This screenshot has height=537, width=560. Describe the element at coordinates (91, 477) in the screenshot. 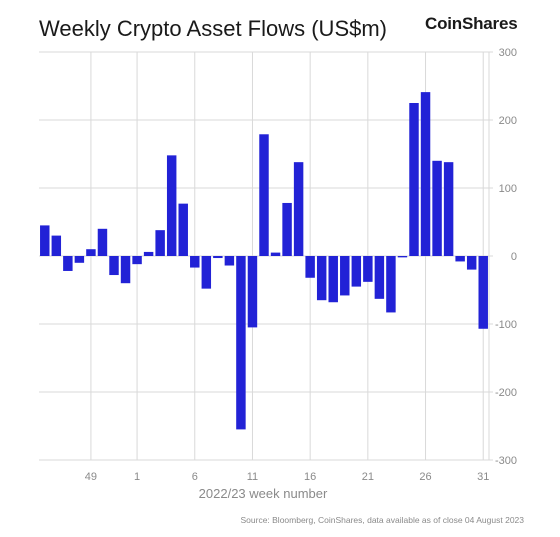

I see `x-tick-label: 49` at that location.